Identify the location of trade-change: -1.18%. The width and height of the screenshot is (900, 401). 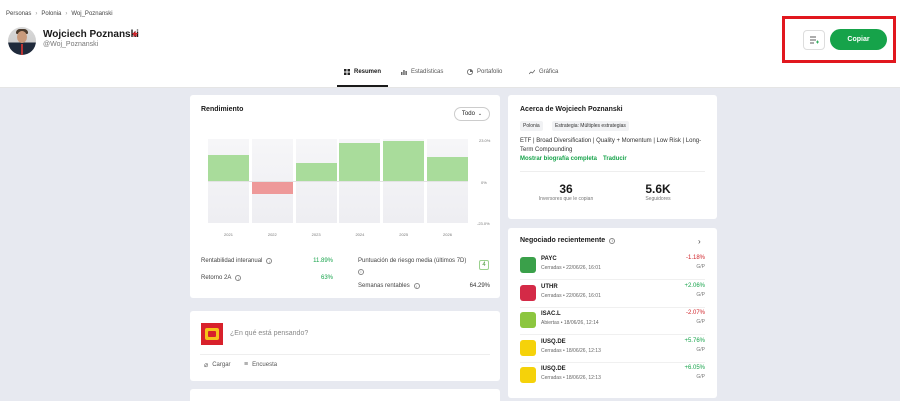
(695, 258).